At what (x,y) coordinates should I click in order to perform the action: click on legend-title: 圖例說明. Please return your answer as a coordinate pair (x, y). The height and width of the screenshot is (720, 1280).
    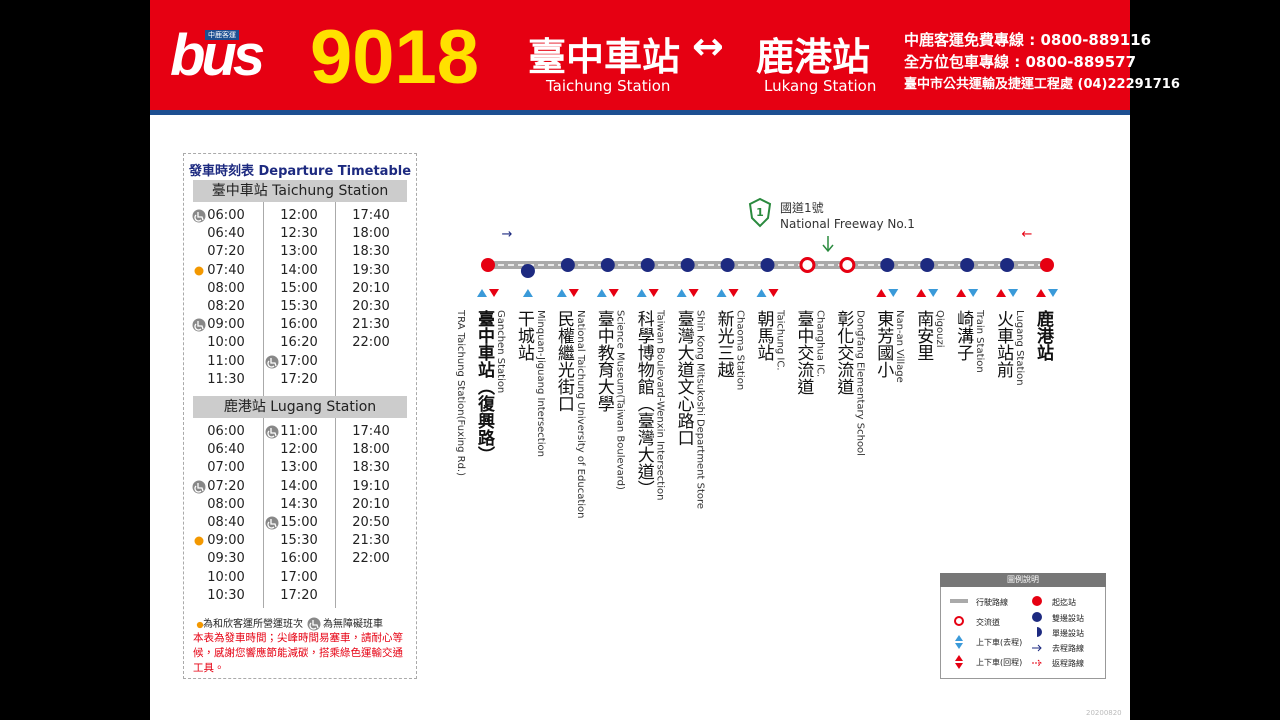
    Looking at the image, I should click on (1023, 580).